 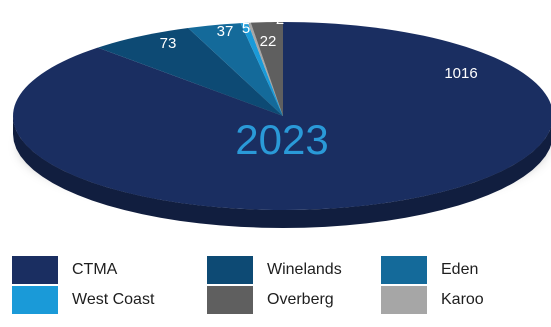 I want to click on legend-swatch-ctma, so click(x=35, y=270).